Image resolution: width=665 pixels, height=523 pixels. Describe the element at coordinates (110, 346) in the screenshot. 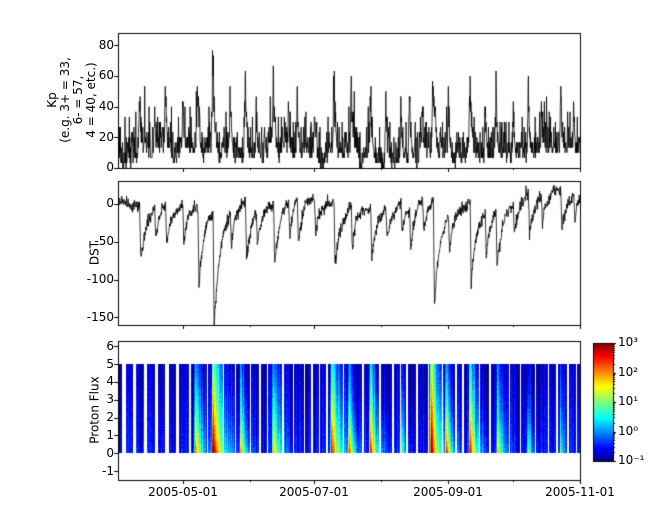

I see `flux-ytick-label: 6` at that location.